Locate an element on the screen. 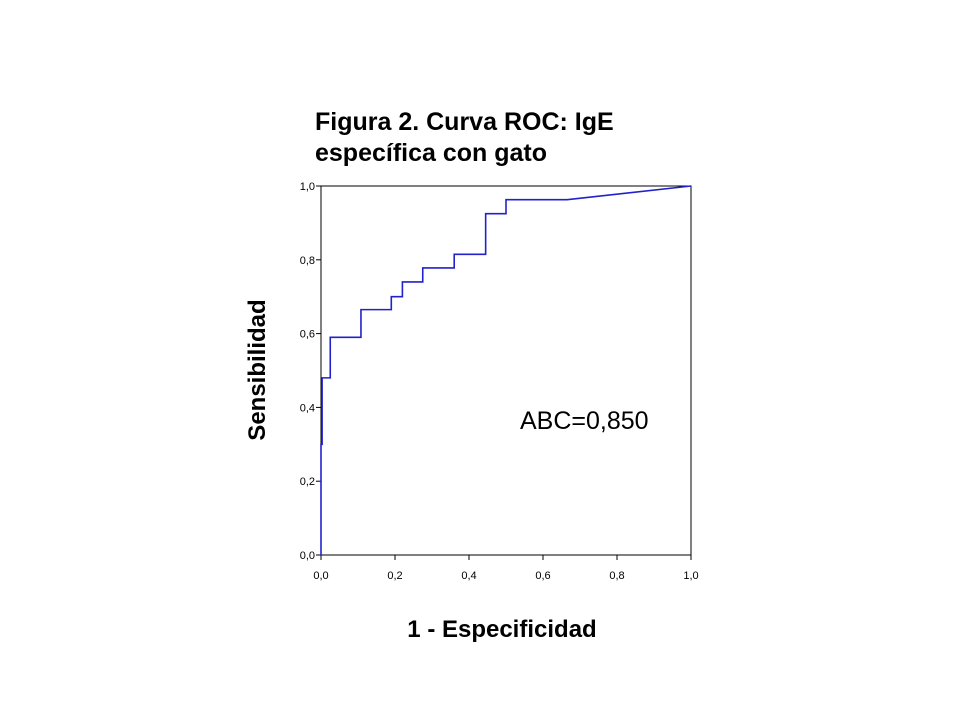 This screenshot has width=960, height=720. auc-annotation: ABC=0,850 is located at coordinates (584, 421).